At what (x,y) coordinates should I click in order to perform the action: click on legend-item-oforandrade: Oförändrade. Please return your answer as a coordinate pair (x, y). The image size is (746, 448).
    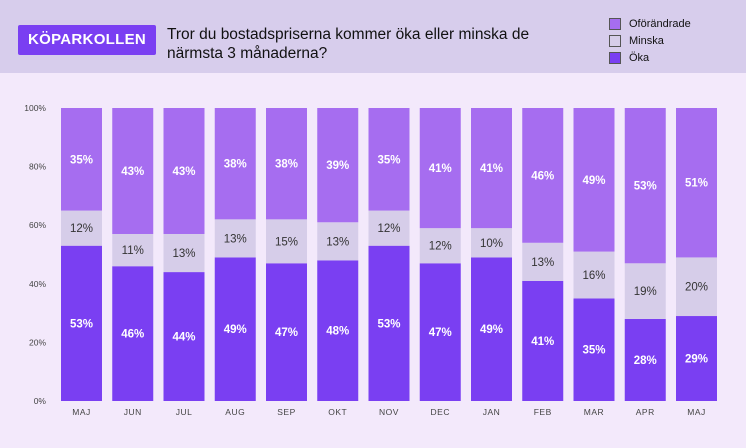
    Looking at the image, I should click on (650, 23).